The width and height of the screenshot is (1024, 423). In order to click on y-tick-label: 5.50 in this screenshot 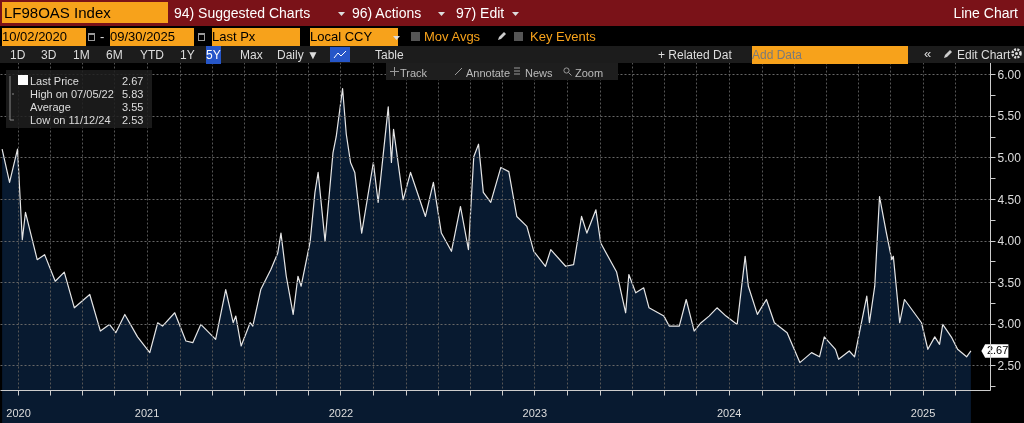, I will do `click(1009, 116)`.